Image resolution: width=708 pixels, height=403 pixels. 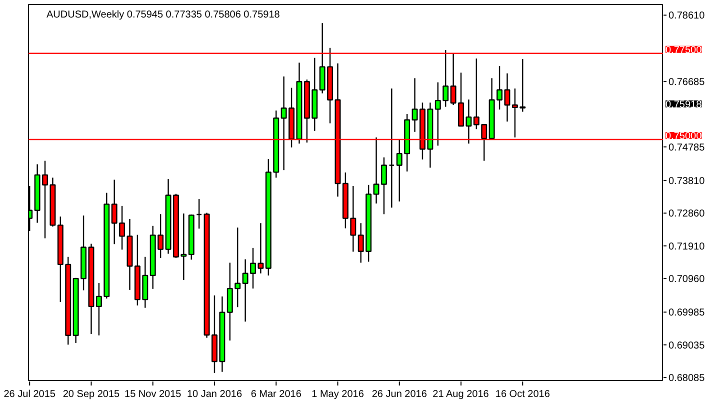 What do you see at coordinates (687, 346) in the screenshot?
I see `y-tick-label: 0.69035` at bounding box center [687, 346].